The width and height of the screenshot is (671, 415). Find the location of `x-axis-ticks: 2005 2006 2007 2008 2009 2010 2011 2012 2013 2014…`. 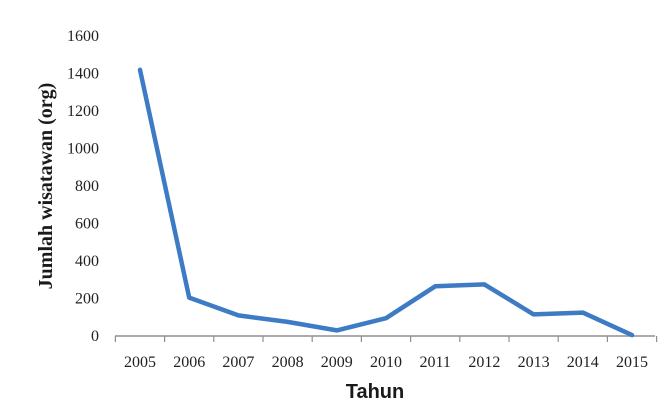

x-axis-ticks: 2005 2006 2007 2008 2009 2010 2011 2012 2013 2014… is located at coordinates (386, 362).